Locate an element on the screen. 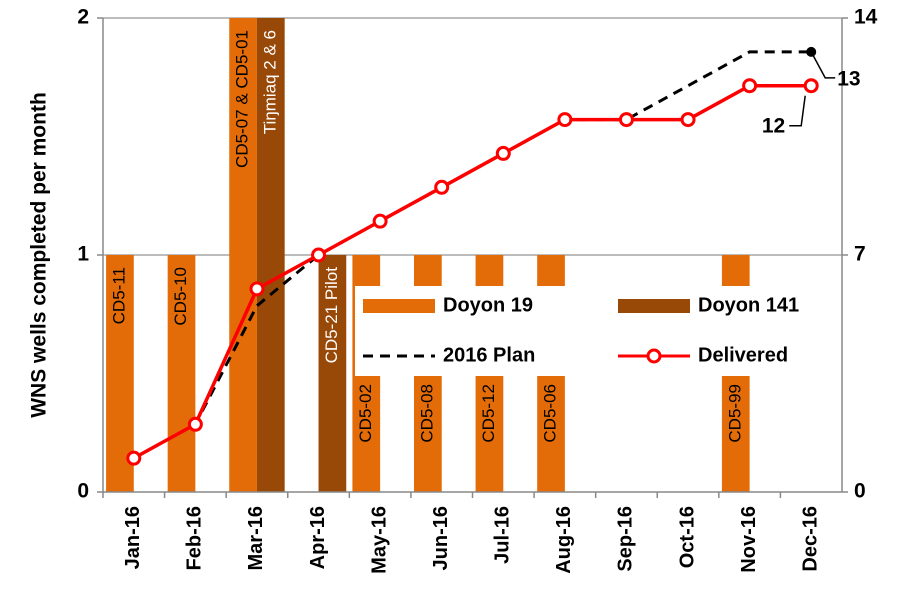  y2-tick-label: 14 is located at coordinates (866, 17).